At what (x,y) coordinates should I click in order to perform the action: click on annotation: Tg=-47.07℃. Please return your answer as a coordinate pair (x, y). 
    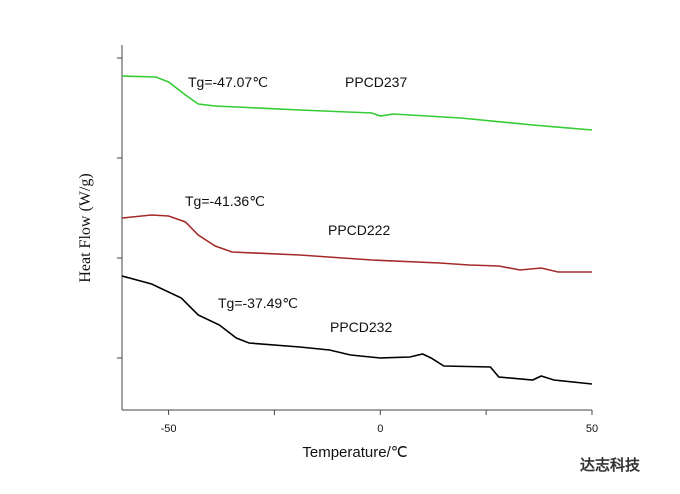
    Looking at the image, I should click on (228, 82).